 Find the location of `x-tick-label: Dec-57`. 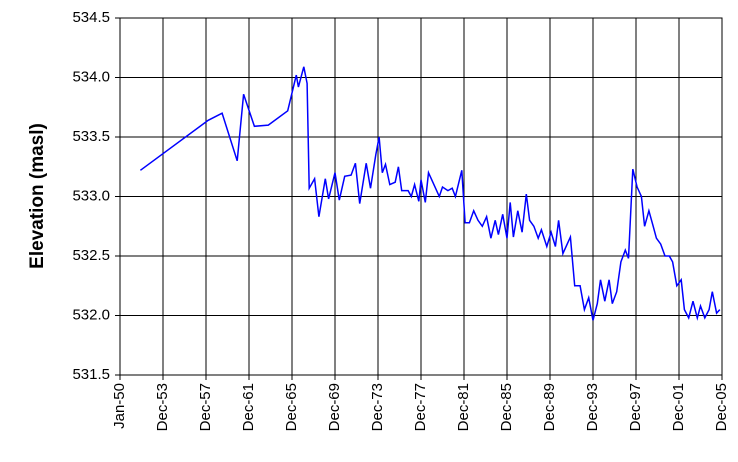

x-tick-label: Dec-57 is located at coordinates (205, 407).